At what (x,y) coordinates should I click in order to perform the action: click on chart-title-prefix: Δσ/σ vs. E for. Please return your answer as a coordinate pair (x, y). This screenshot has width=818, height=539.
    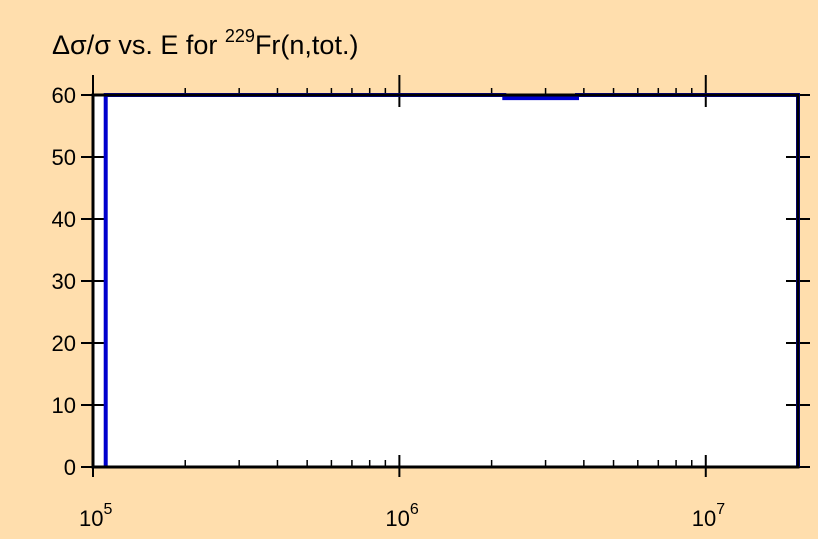
    Looking at the image, I should click on (138, 45).